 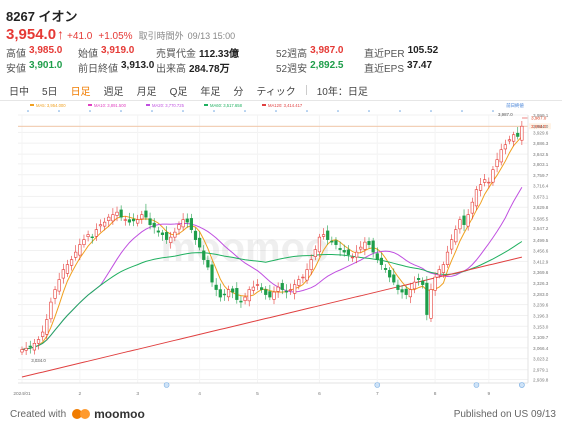 I want to click on y-tick-label: 3,954.0, so click(x=541, y=126).